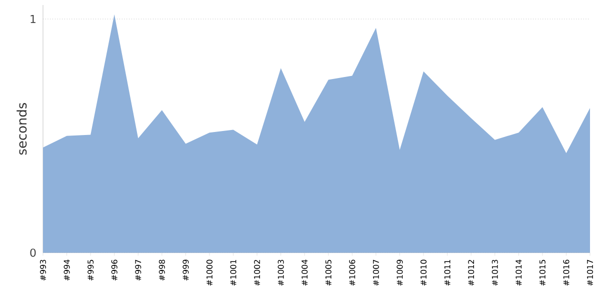 This screenshot has width=600, height=300. What do you see at coordinates (33, 252) in the screenshot?
I see `y-tick-label: 0` at bounding box center [33, 252].